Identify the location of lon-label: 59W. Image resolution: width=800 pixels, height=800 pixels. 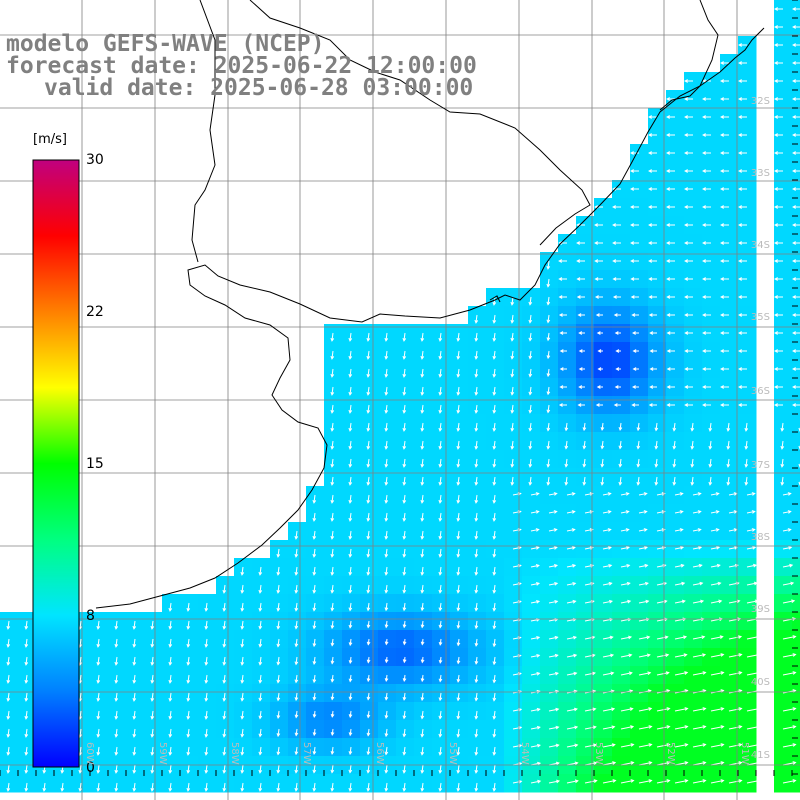
(162, 753).